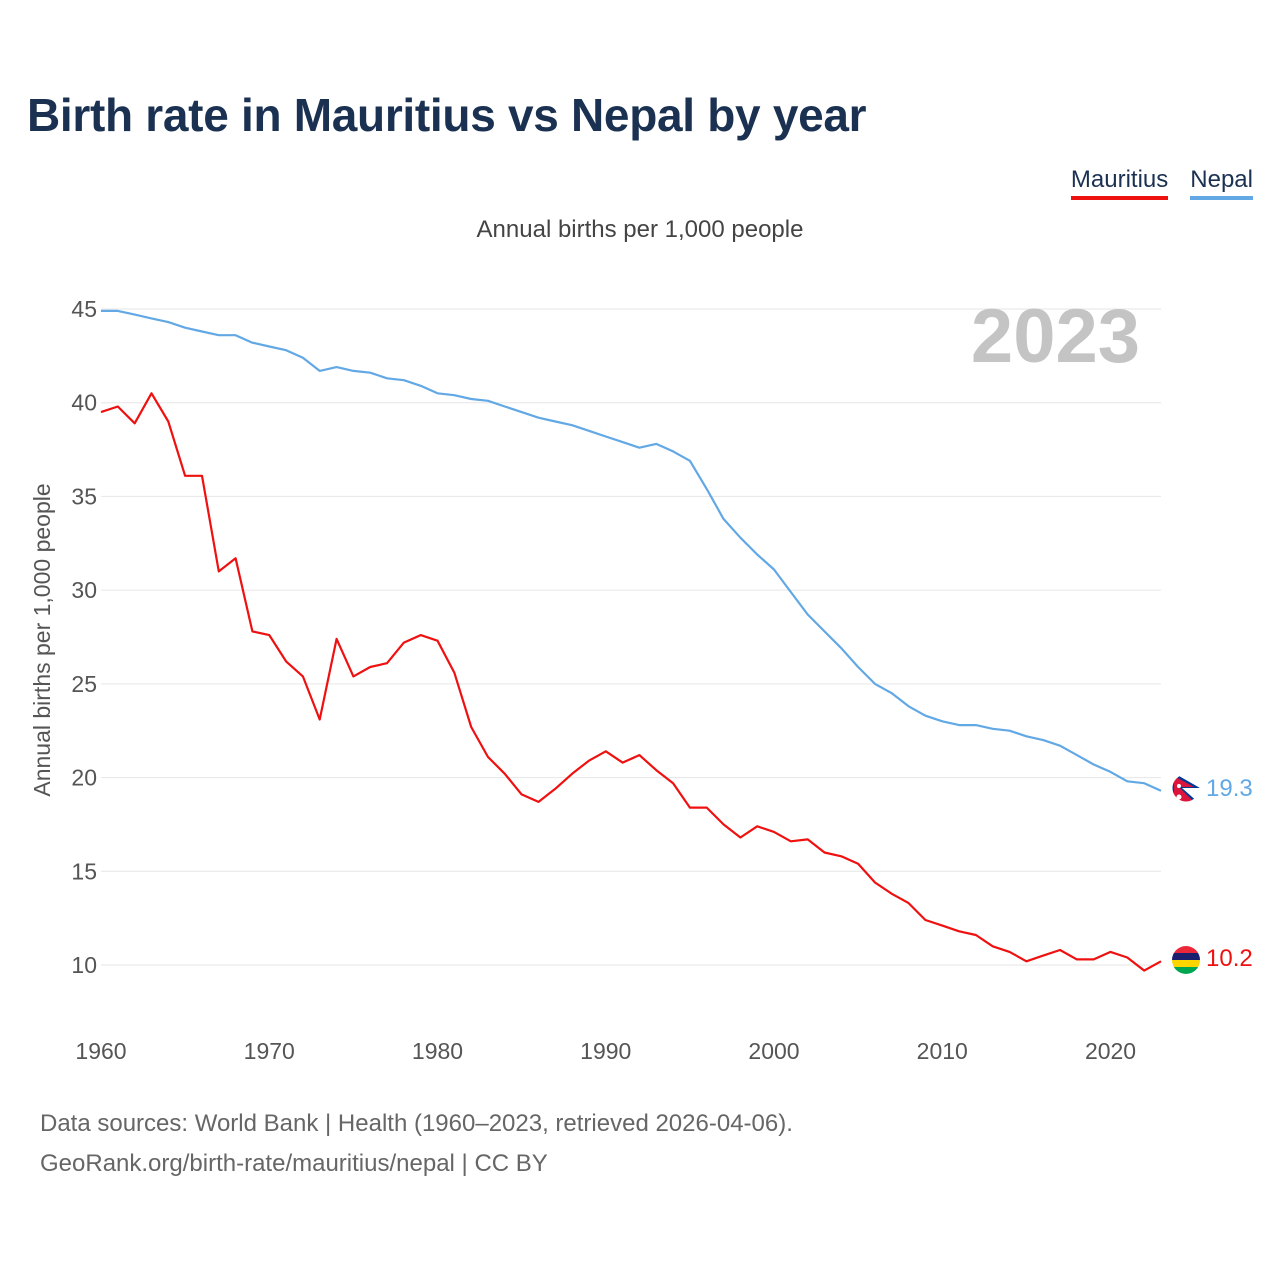 The width and height of the screenshot is (1280, 1280). I want to click on y-tick-label: 40, so click(84, 403).